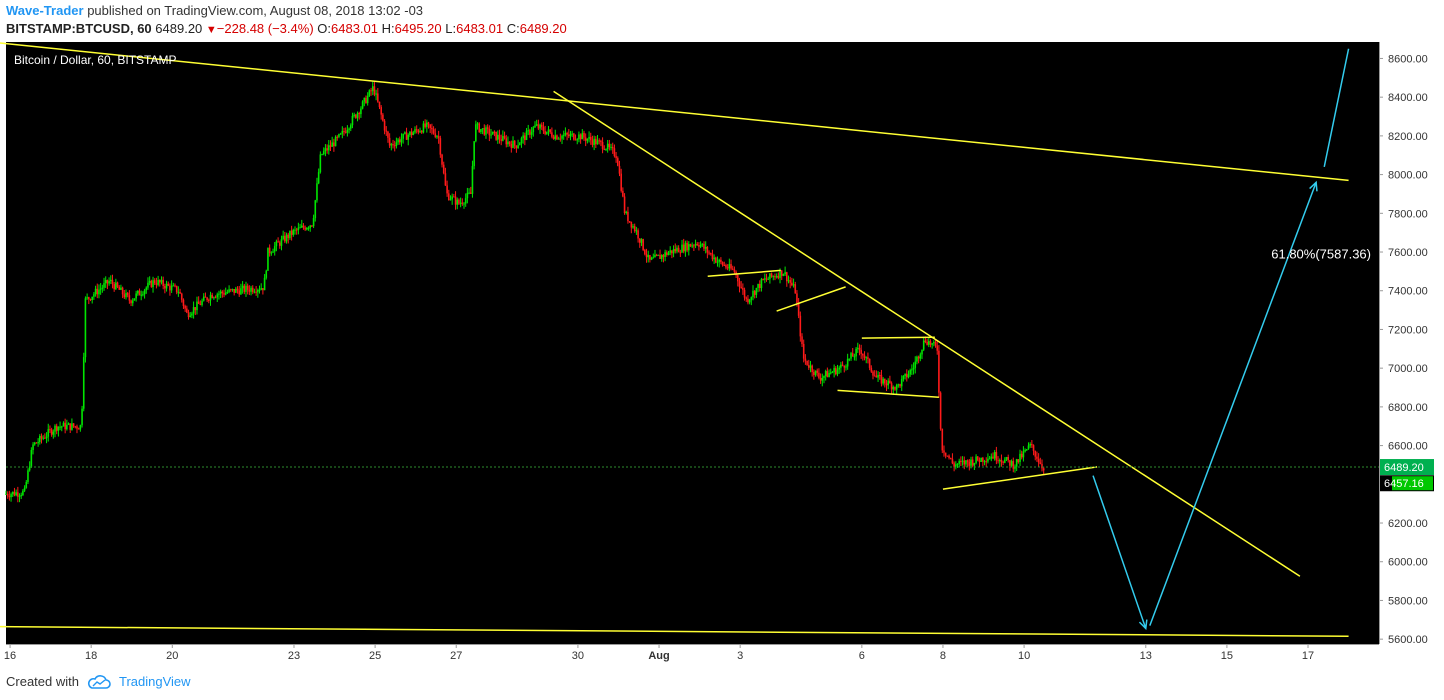 This screenshot has height=700, width=1444. Describe the element at coordinates (154, 681) in the screenshot. I see `tradingview-link: TradingView` at that location.